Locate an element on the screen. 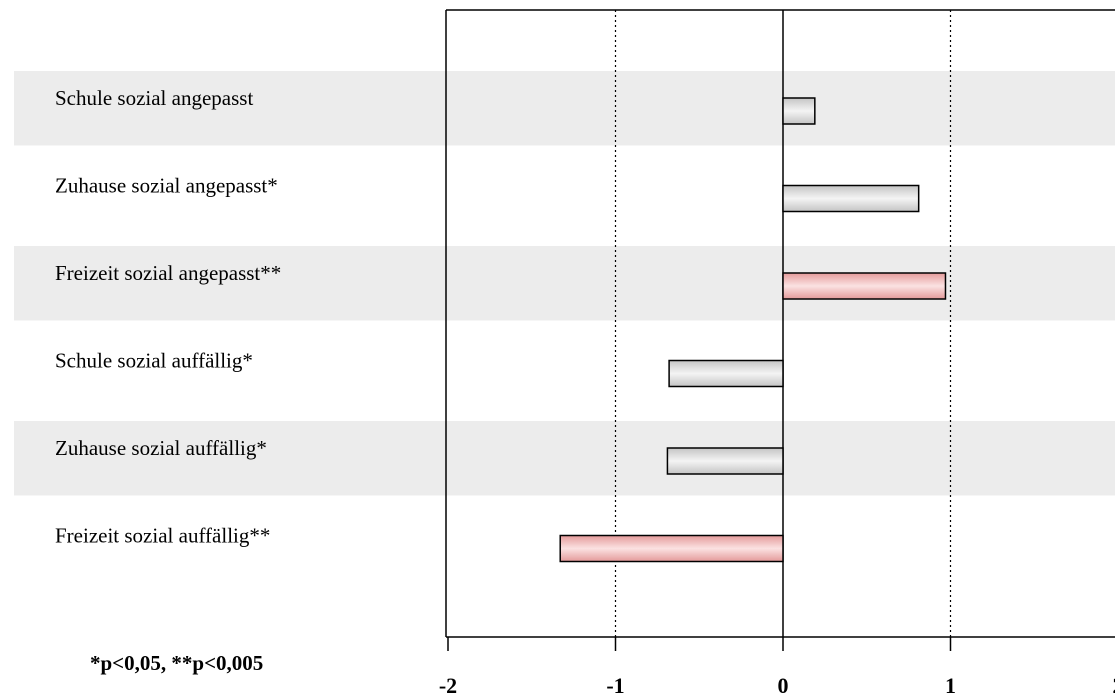 This screenshot has width=1115, height=698. significance-footnote: *p<0,05, **p<0,005 is located at coordinates (176, 663).